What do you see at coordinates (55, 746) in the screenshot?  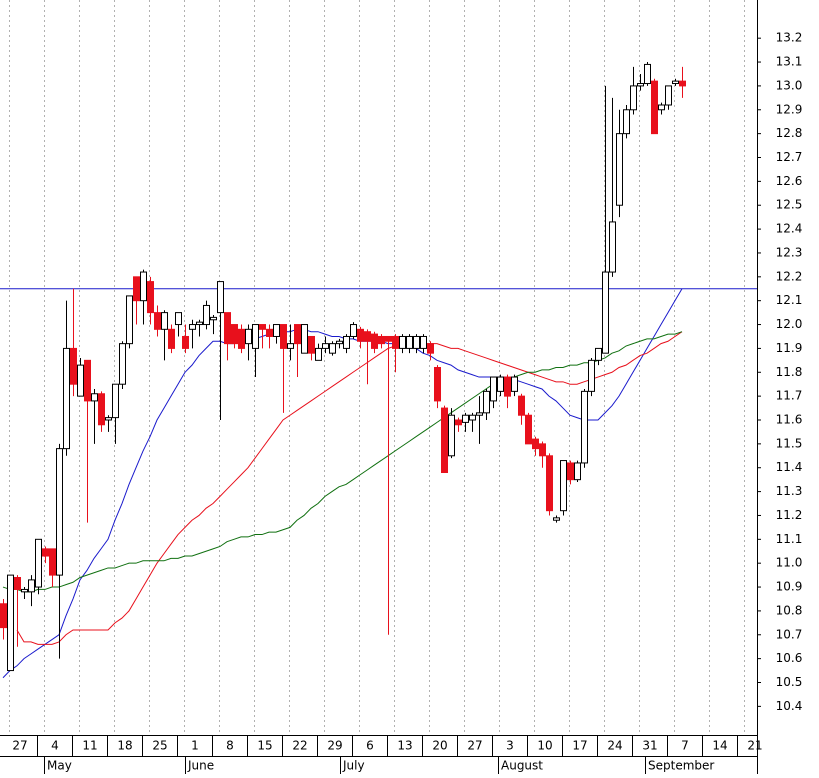 I see `x-tick-label: 4` at bounding box center [55, 746].